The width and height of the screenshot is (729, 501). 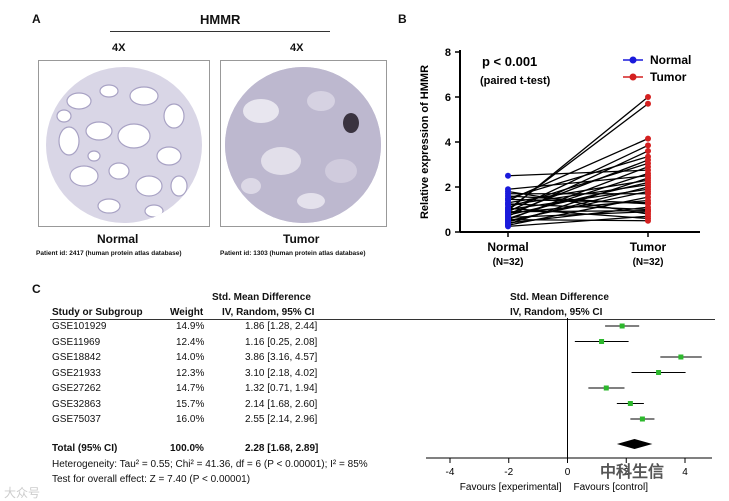 I want to click on data-points, so click(x=578, y=162).